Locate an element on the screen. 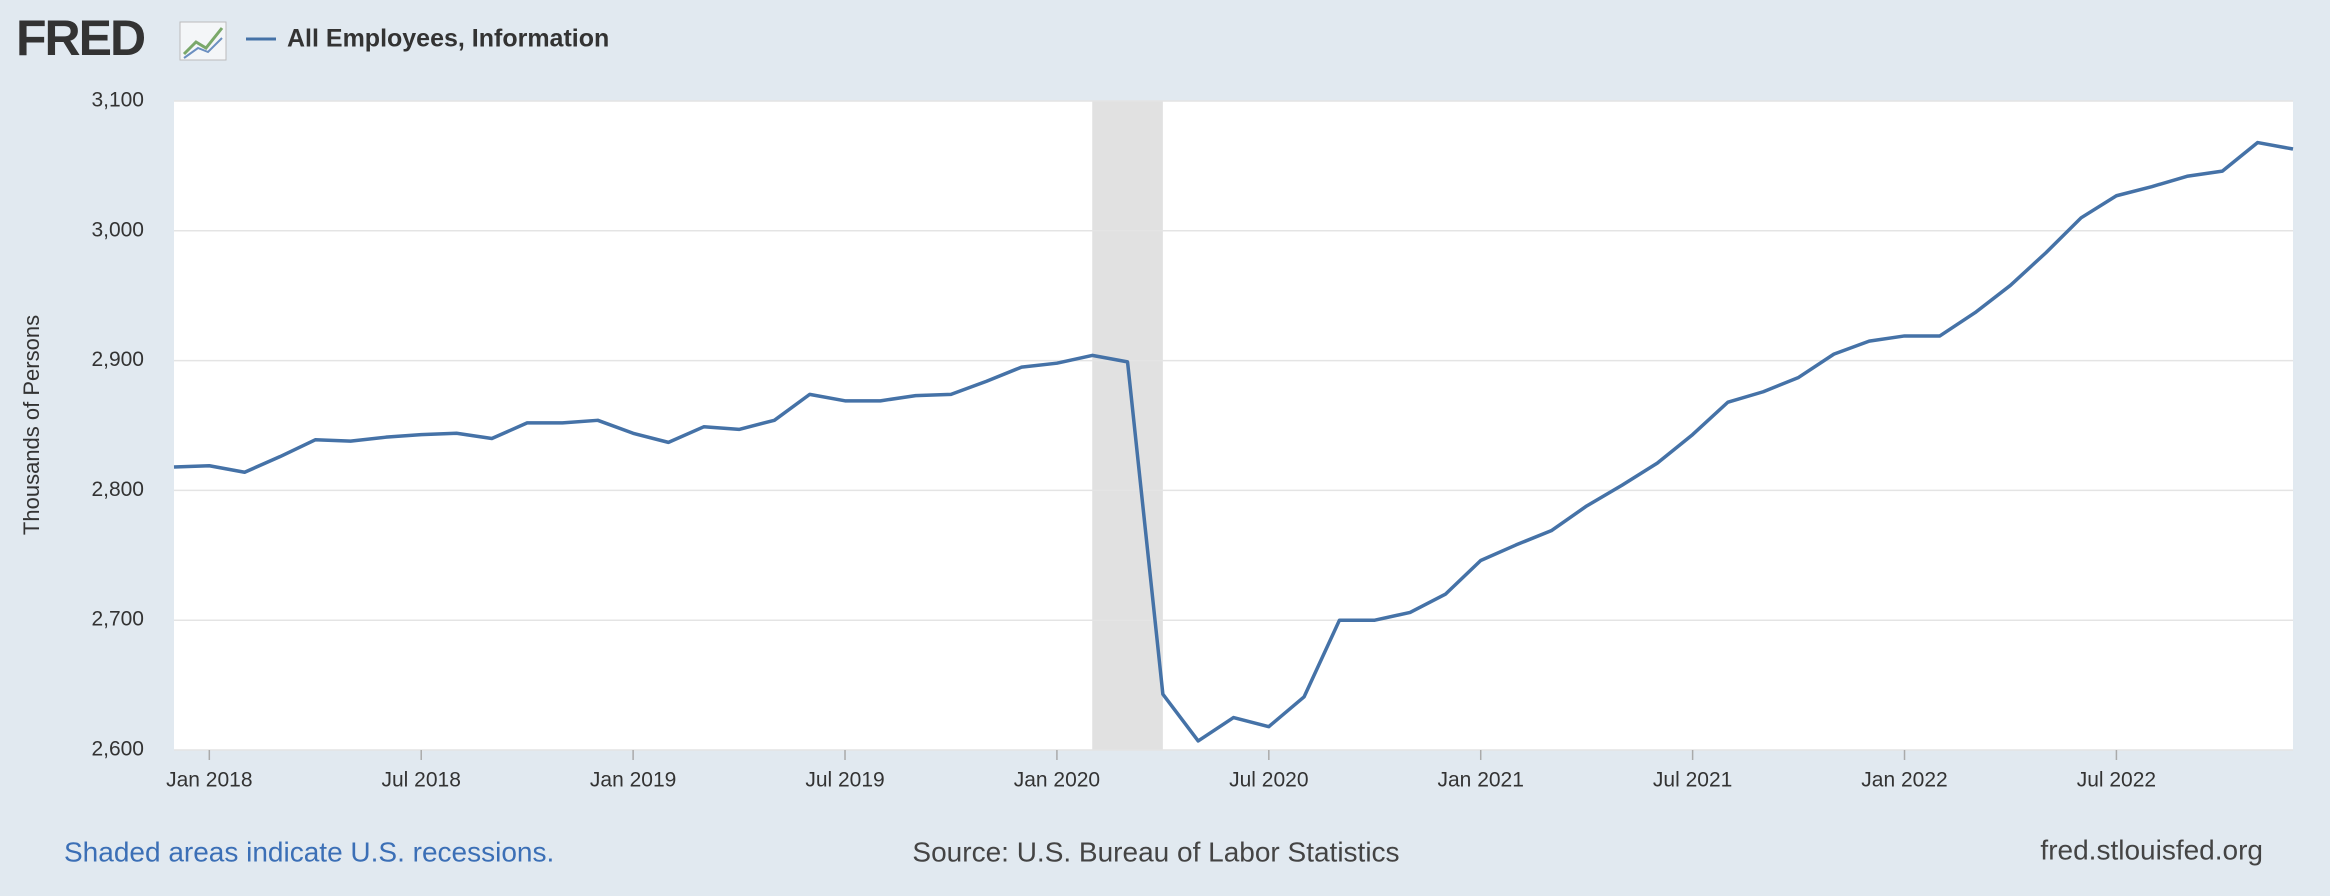 Image resolution: width=2330 pixels, height=896 pixels. x-tick-label: Jan 2018 is located at coordinates (209, 780).